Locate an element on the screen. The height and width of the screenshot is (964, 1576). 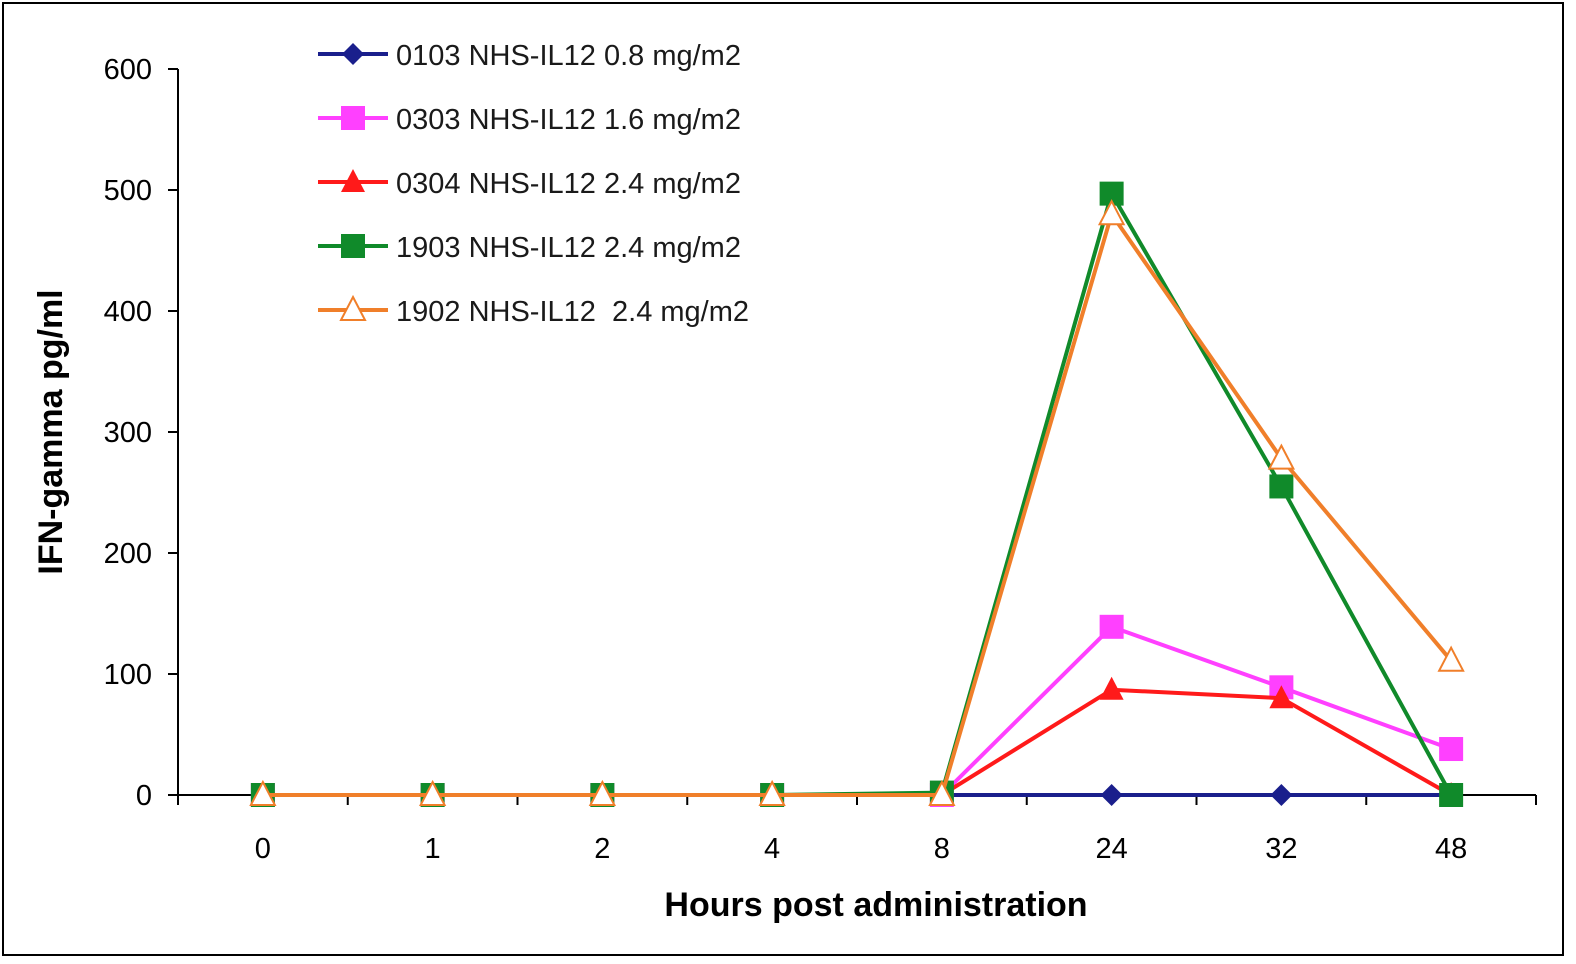
legend-label: 0103 NHS-IL12 0.8 mg/m2 is located at coordinates (568, 56).